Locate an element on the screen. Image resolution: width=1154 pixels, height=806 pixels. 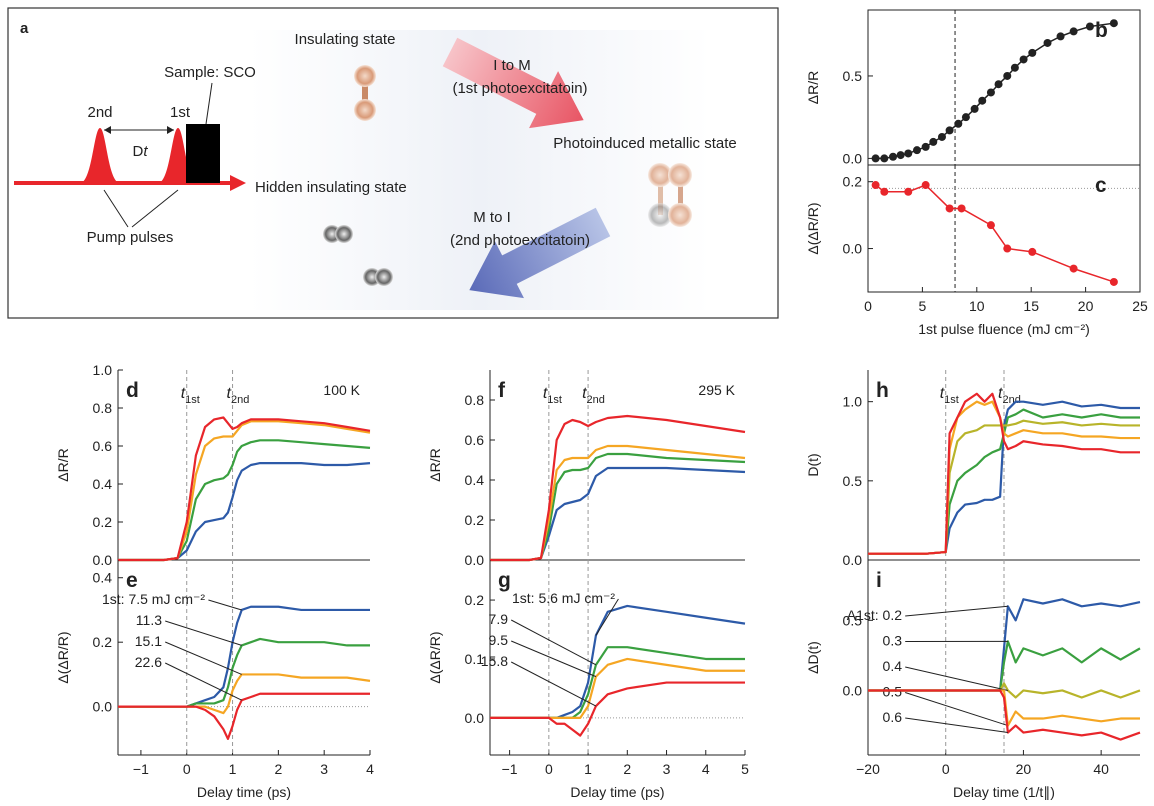
series-label: 1st: 7.5 mJ cm⁻² is located at coordinates (153, 599).